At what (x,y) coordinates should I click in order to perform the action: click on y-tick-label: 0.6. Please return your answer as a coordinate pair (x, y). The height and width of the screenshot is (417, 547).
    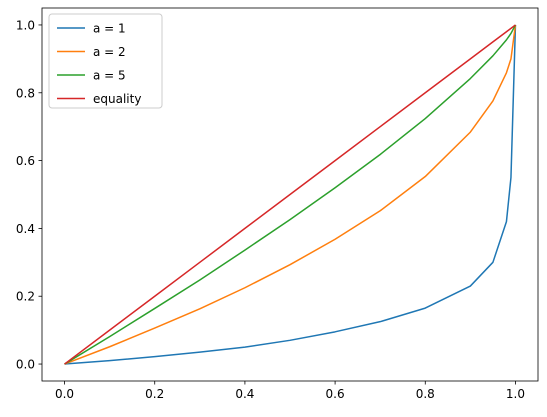
    Looking at the image, I should click on (25, 161).